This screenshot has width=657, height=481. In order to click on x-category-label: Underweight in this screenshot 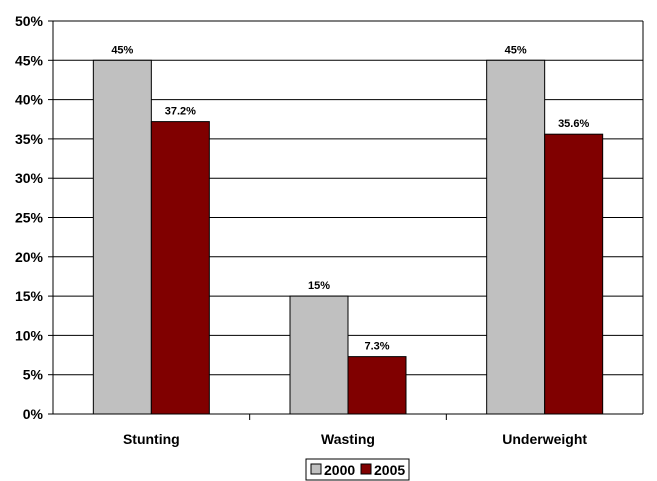, I will do `click(544, 439)`.